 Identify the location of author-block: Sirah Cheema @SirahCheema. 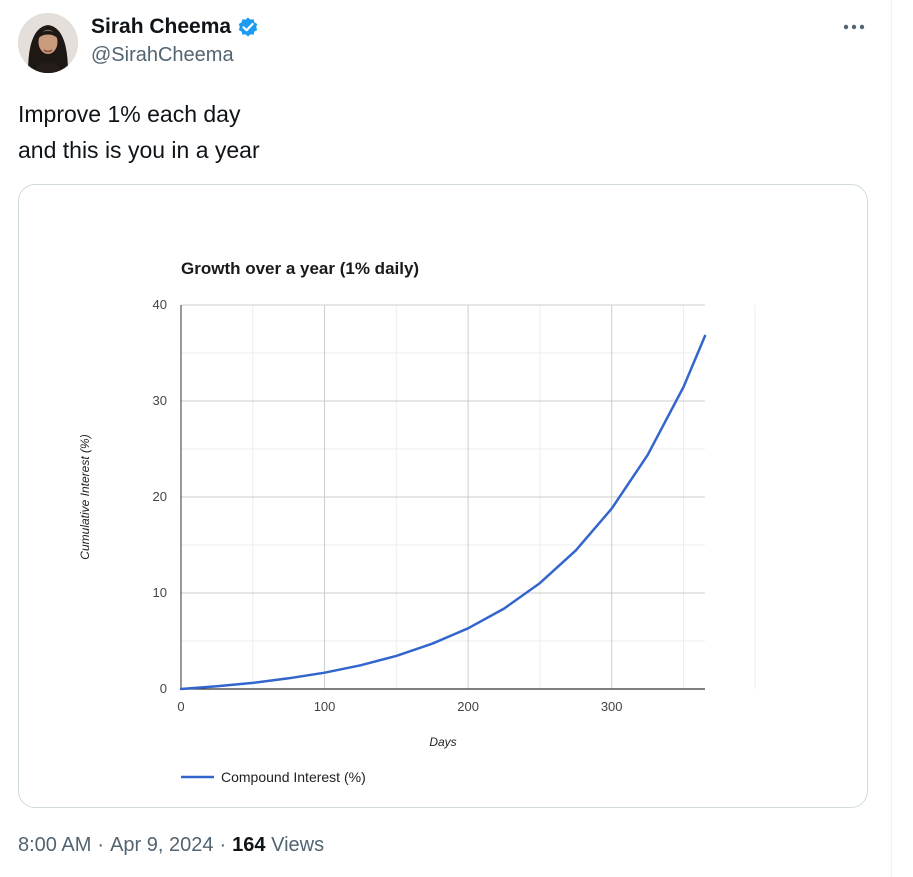
(175, 40).